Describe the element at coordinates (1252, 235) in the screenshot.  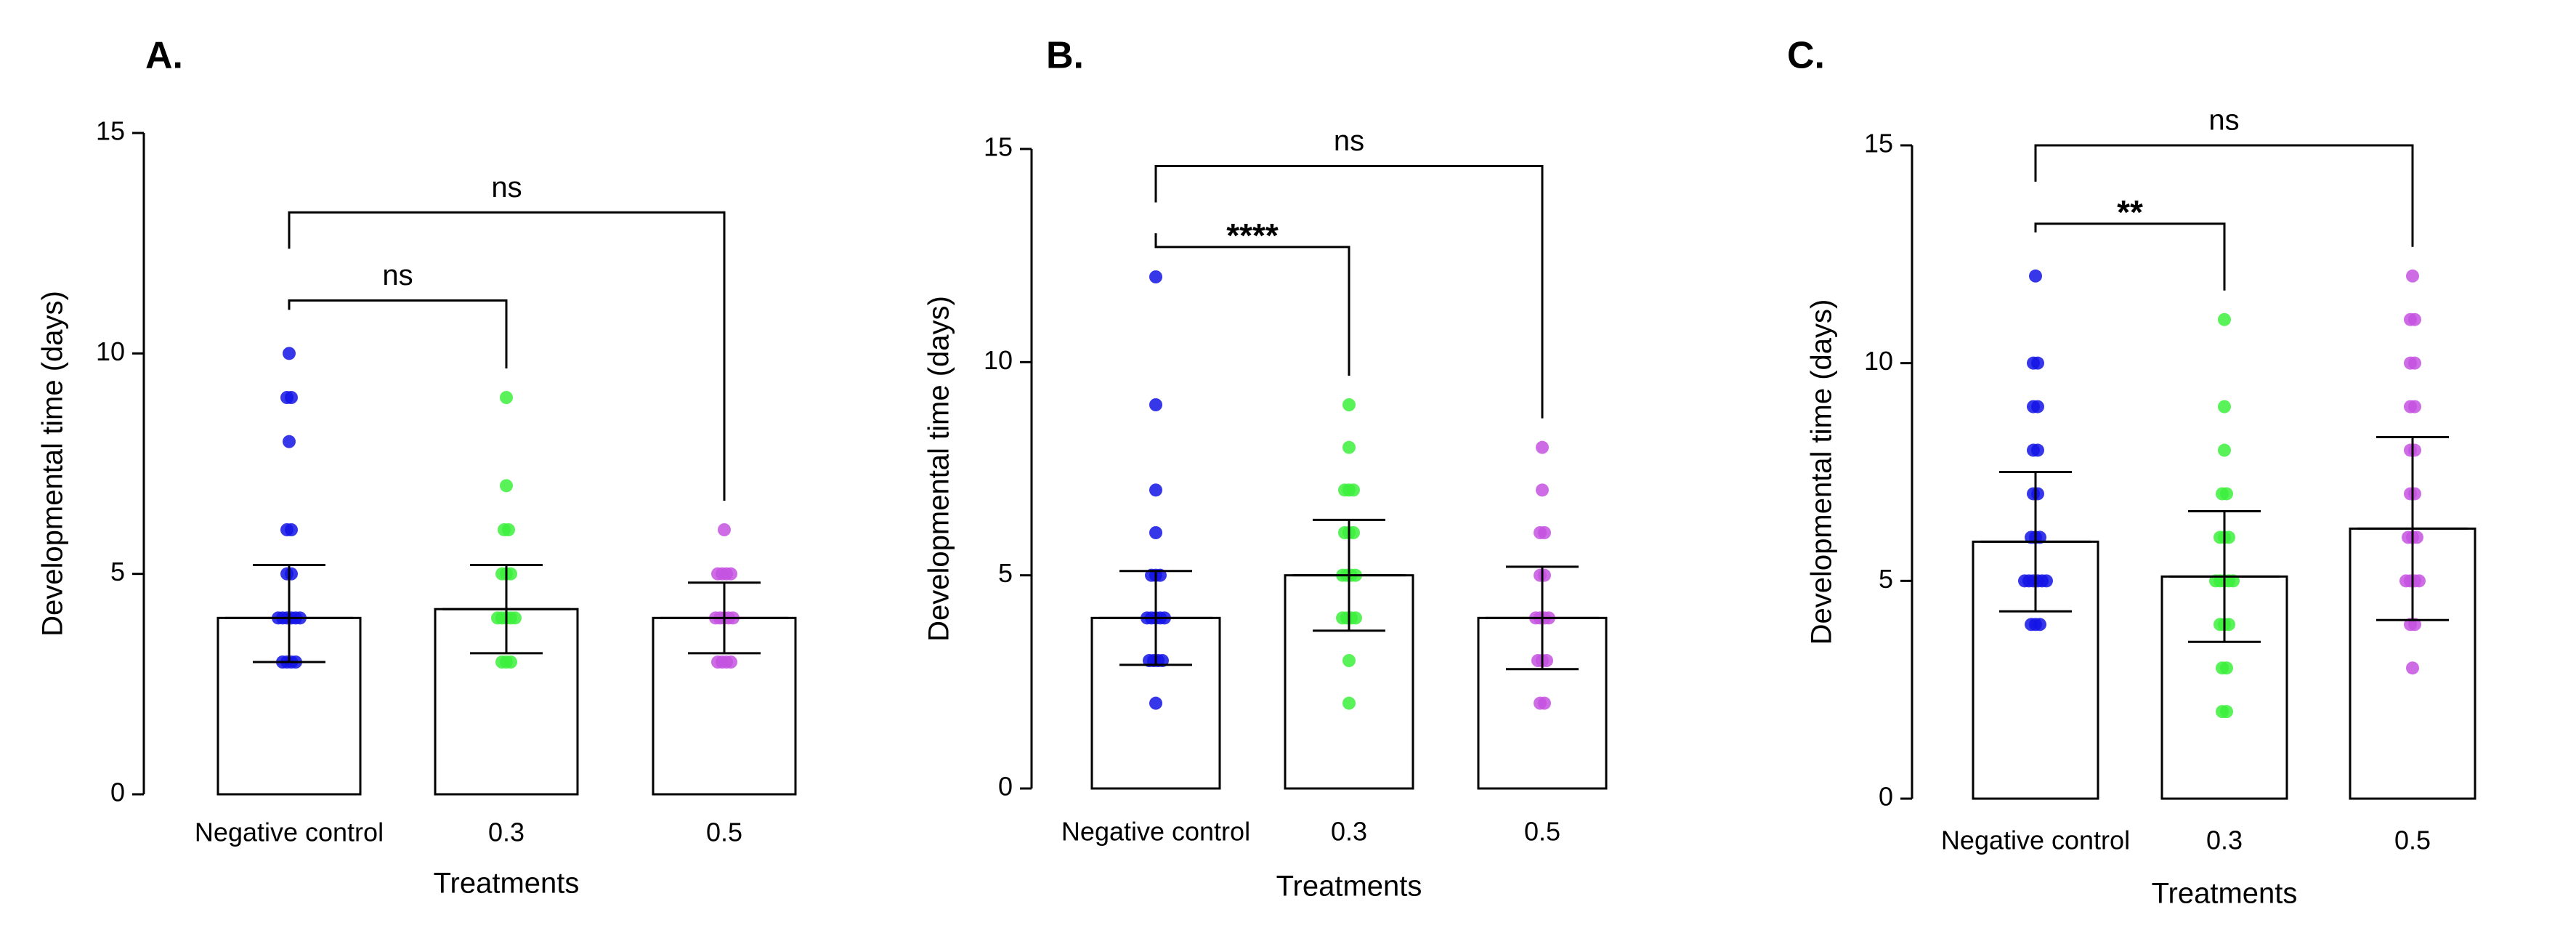
I see `significance-label: ****` at that location.